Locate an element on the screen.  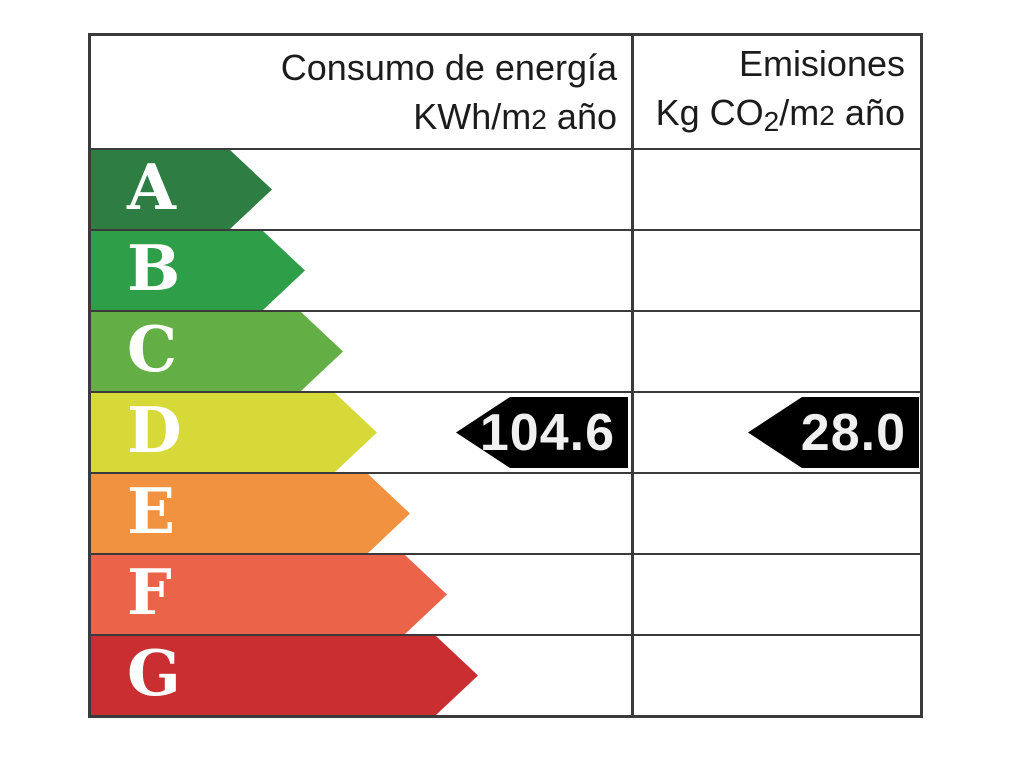
rating-letter-d: D is located at coordinates (154, 430).